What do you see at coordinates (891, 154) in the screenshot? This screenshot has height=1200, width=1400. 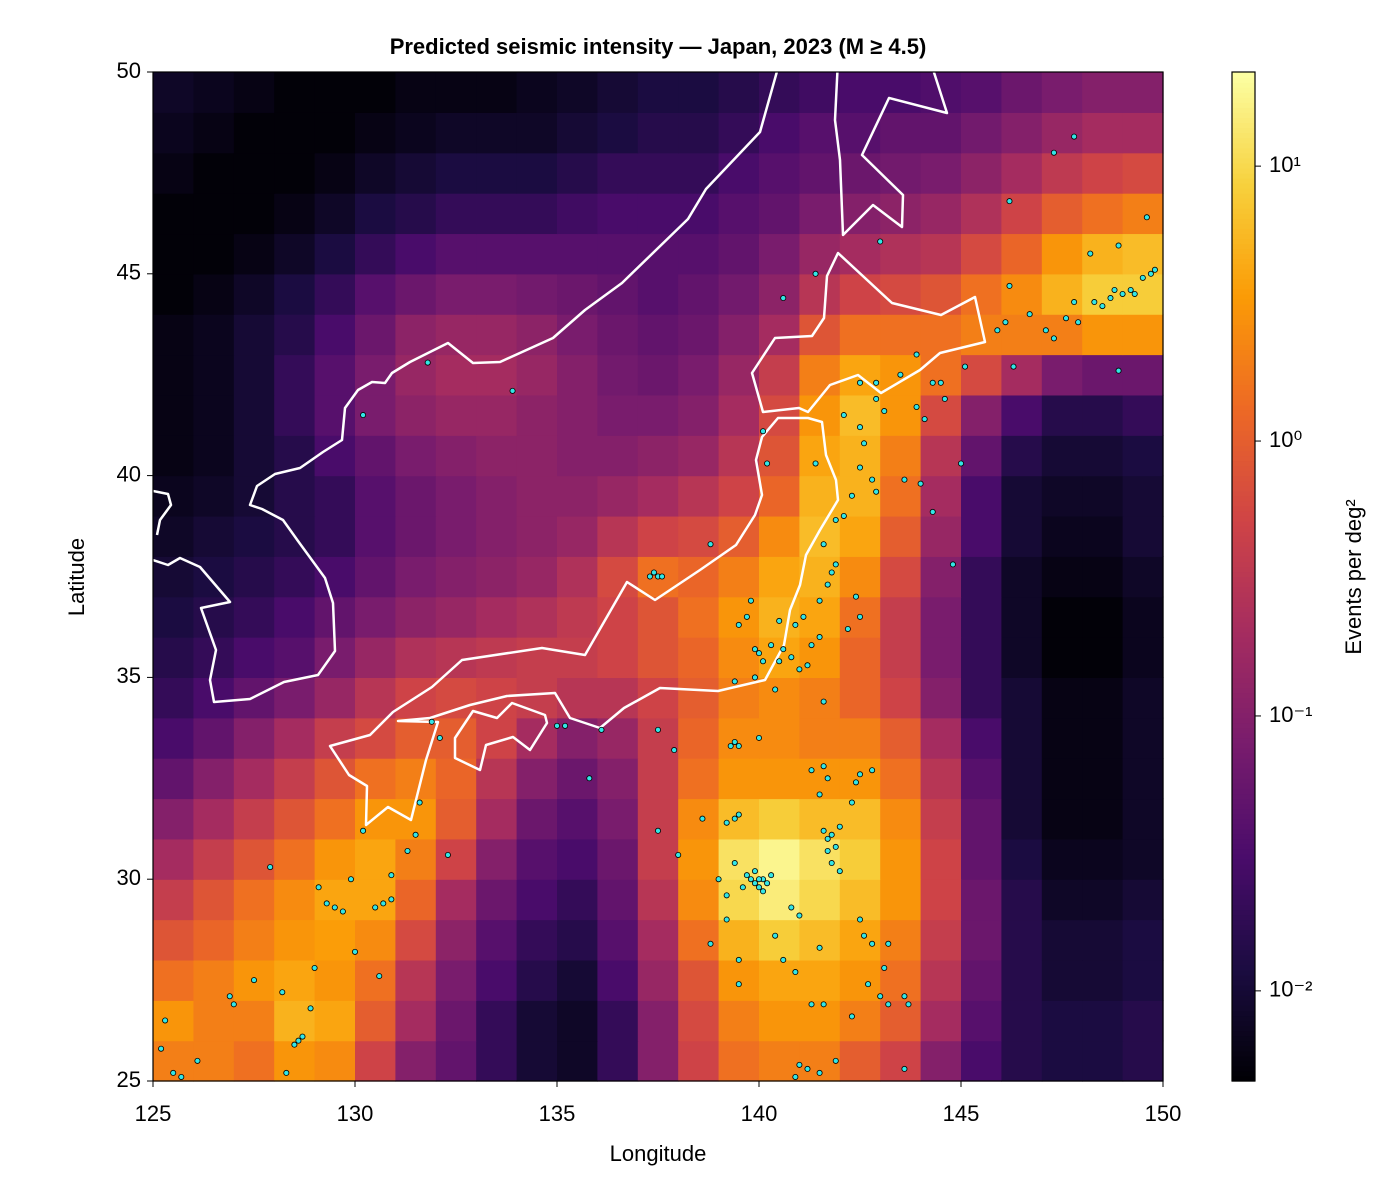 I see `coastline` at bounding box center [891, 154].